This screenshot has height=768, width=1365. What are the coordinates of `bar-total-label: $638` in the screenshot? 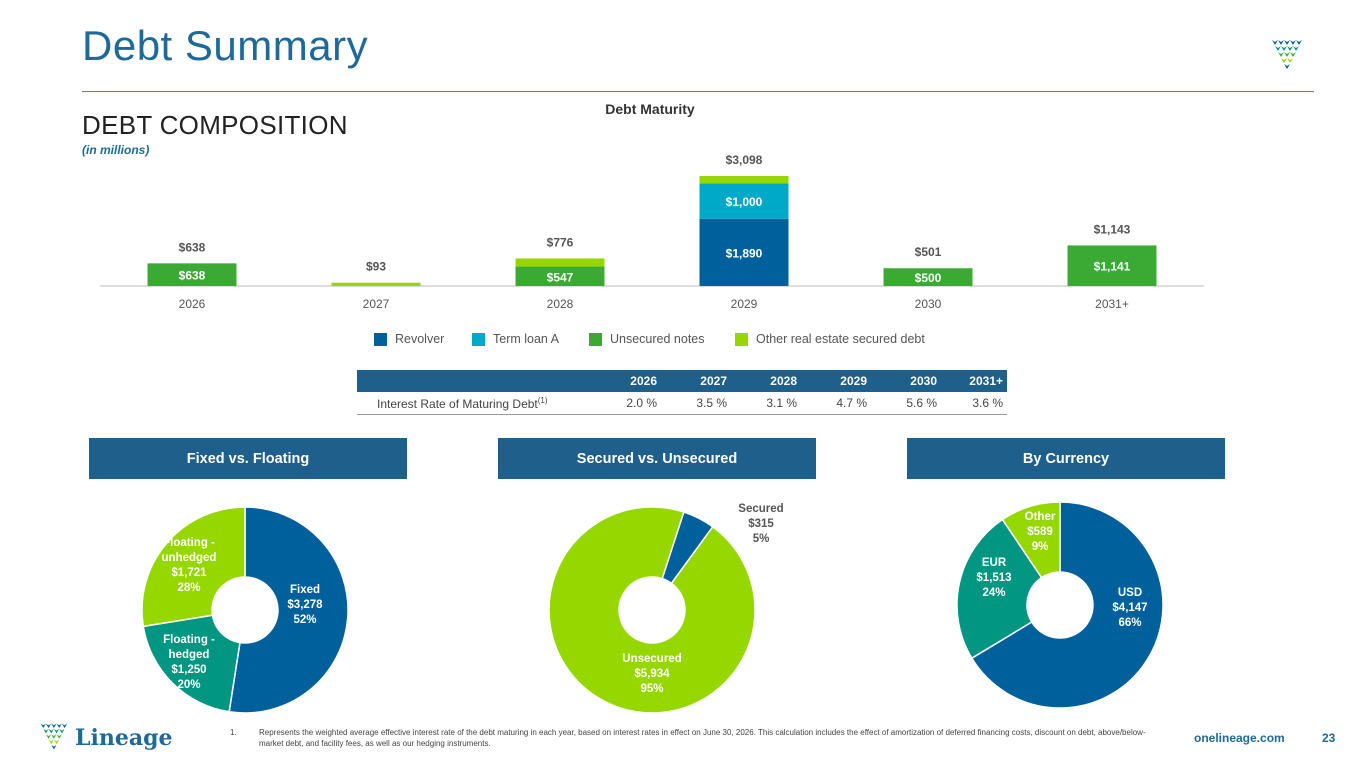 It's located at (192, 247).